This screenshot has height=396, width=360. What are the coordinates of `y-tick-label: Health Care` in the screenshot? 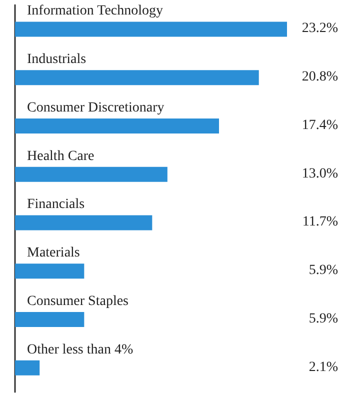 It's located at (60, 156).